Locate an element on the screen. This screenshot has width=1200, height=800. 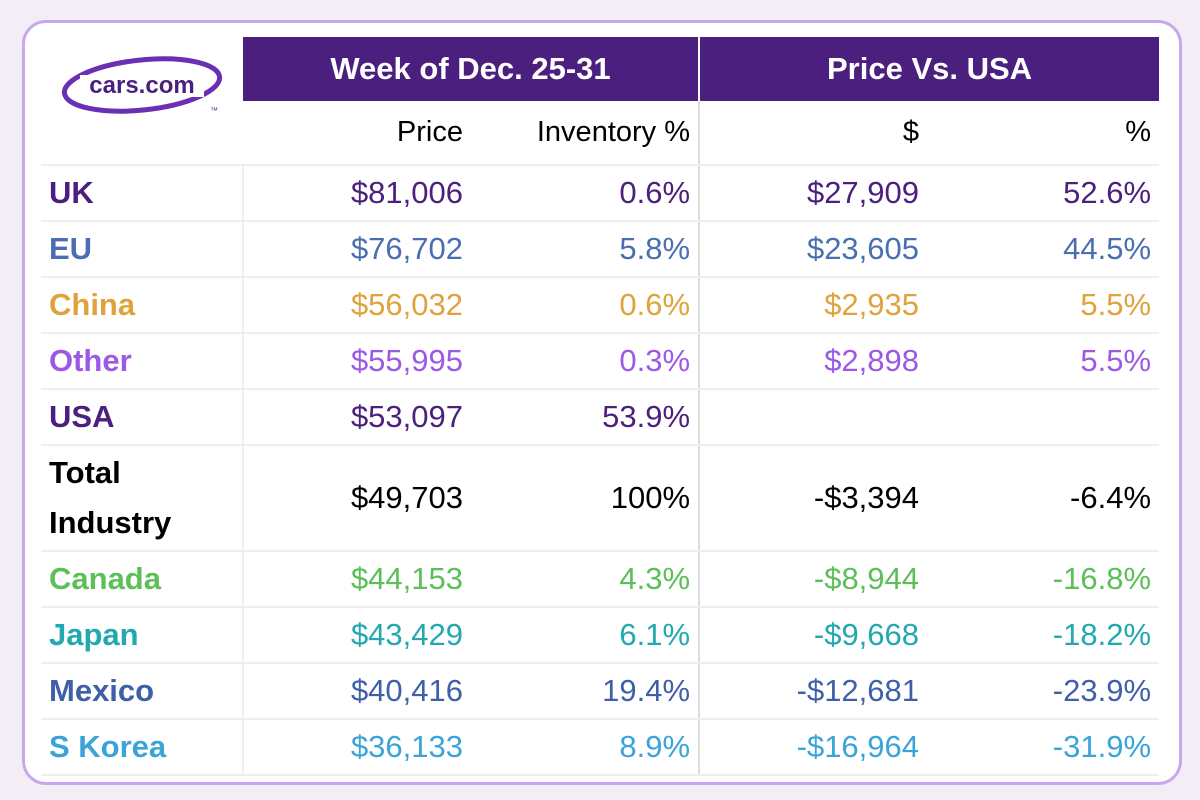
table-row: Mexico $40,416 19.4% -$12,681 -23.9% is located at coordinates (600, 691).